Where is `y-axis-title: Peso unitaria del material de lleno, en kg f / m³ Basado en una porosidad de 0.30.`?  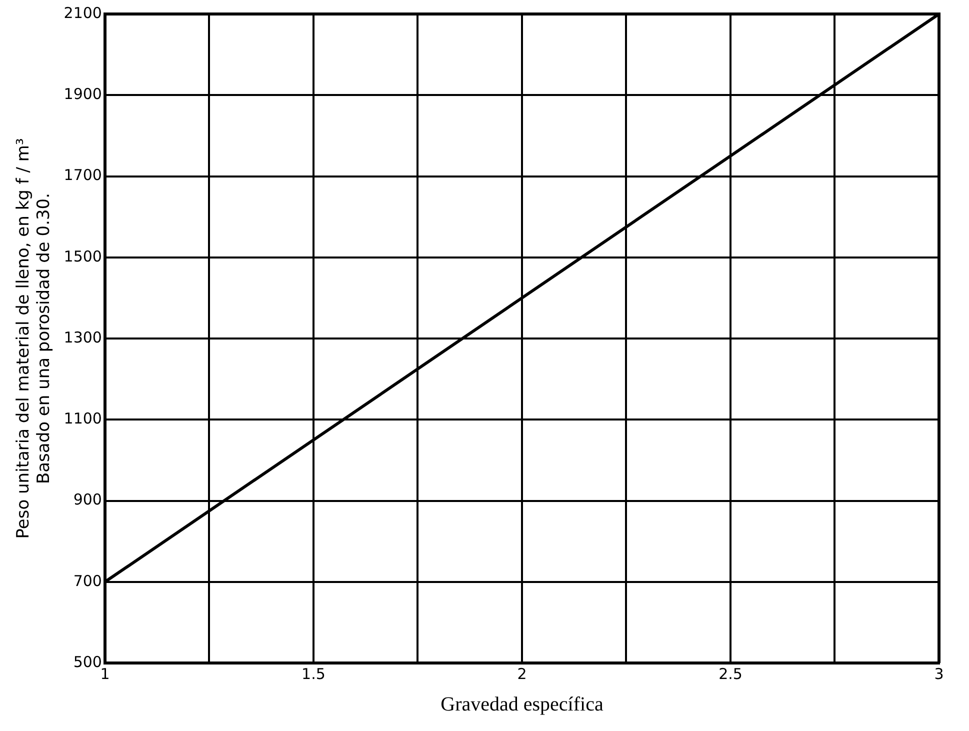 y-axis-title: Peso unitaria del material de lleno, en kg f / m³ Basado en una porosidad de 0.30. is located at coordinates (34, 338).